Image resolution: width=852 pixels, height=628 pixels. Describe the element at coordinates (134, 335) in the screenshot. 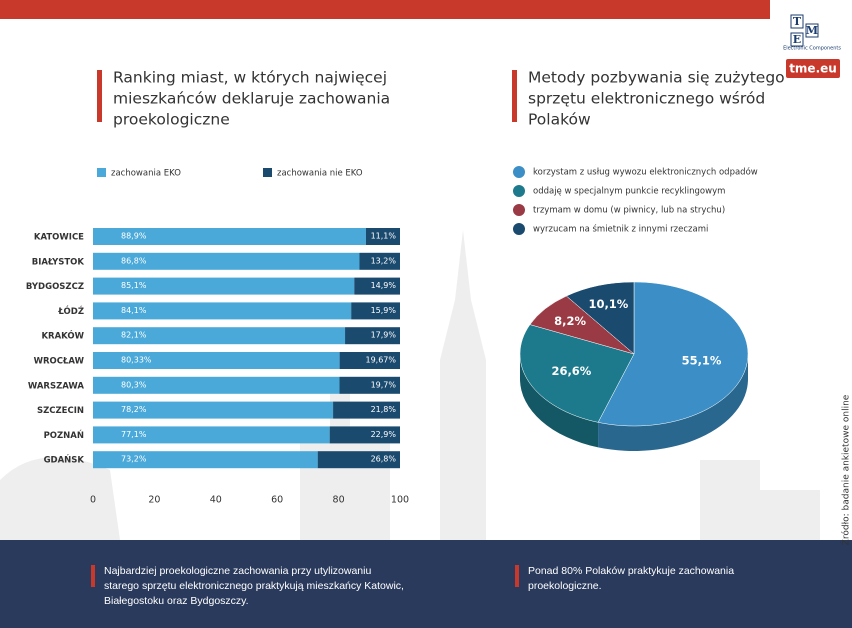

I see `value-label: 82,1%` at that location.